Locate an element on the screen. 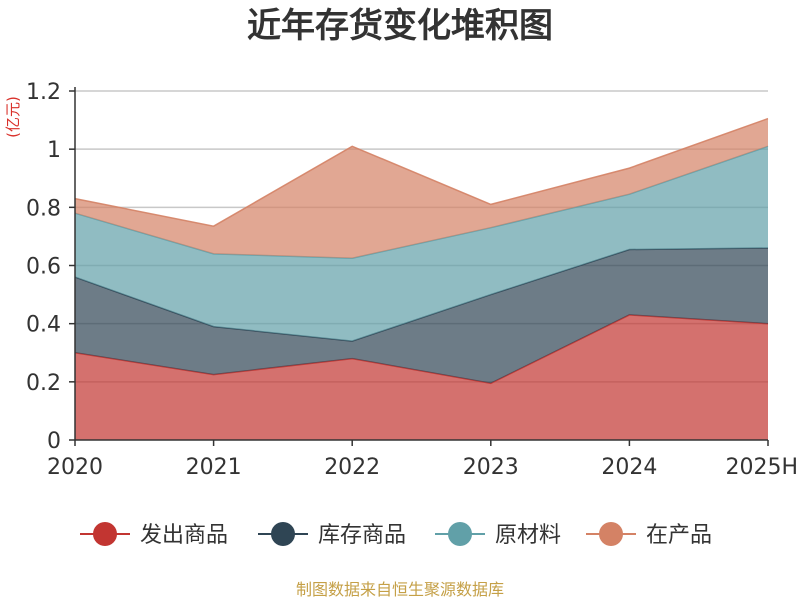 The image size is (800, 600). y-tick-label: 0 is located at coordinates (54, 441).